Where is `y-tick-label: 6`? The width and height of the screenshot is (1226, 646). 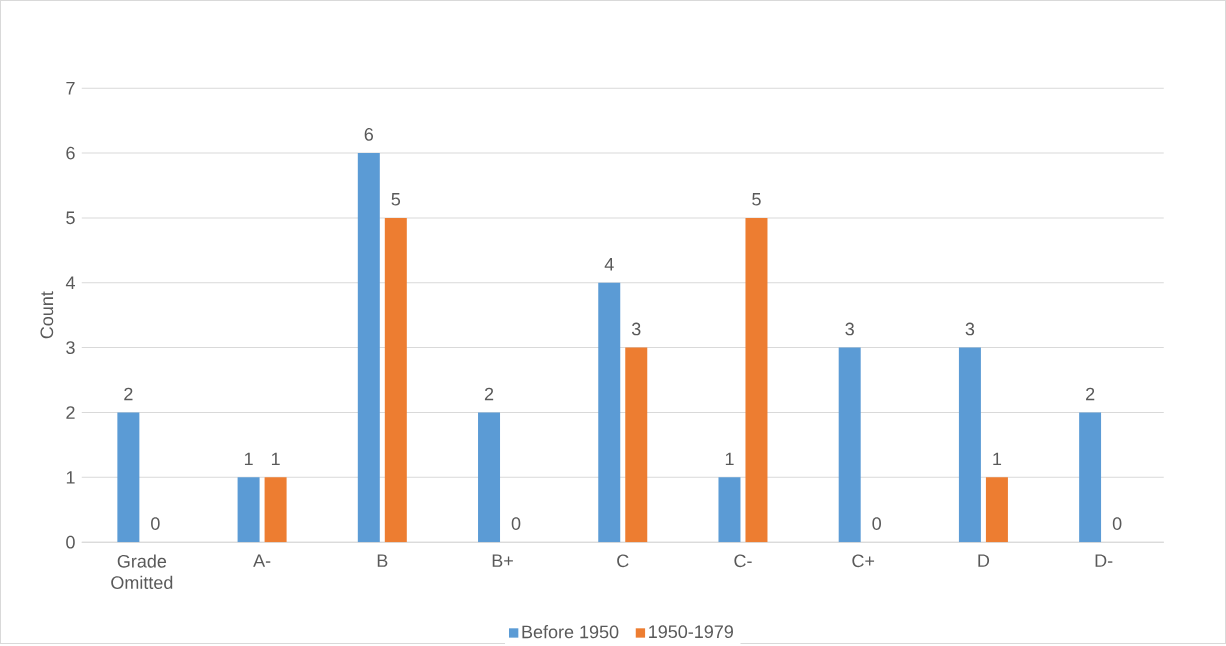
y-tick-label: 6 is located at coordinates (70, 153).